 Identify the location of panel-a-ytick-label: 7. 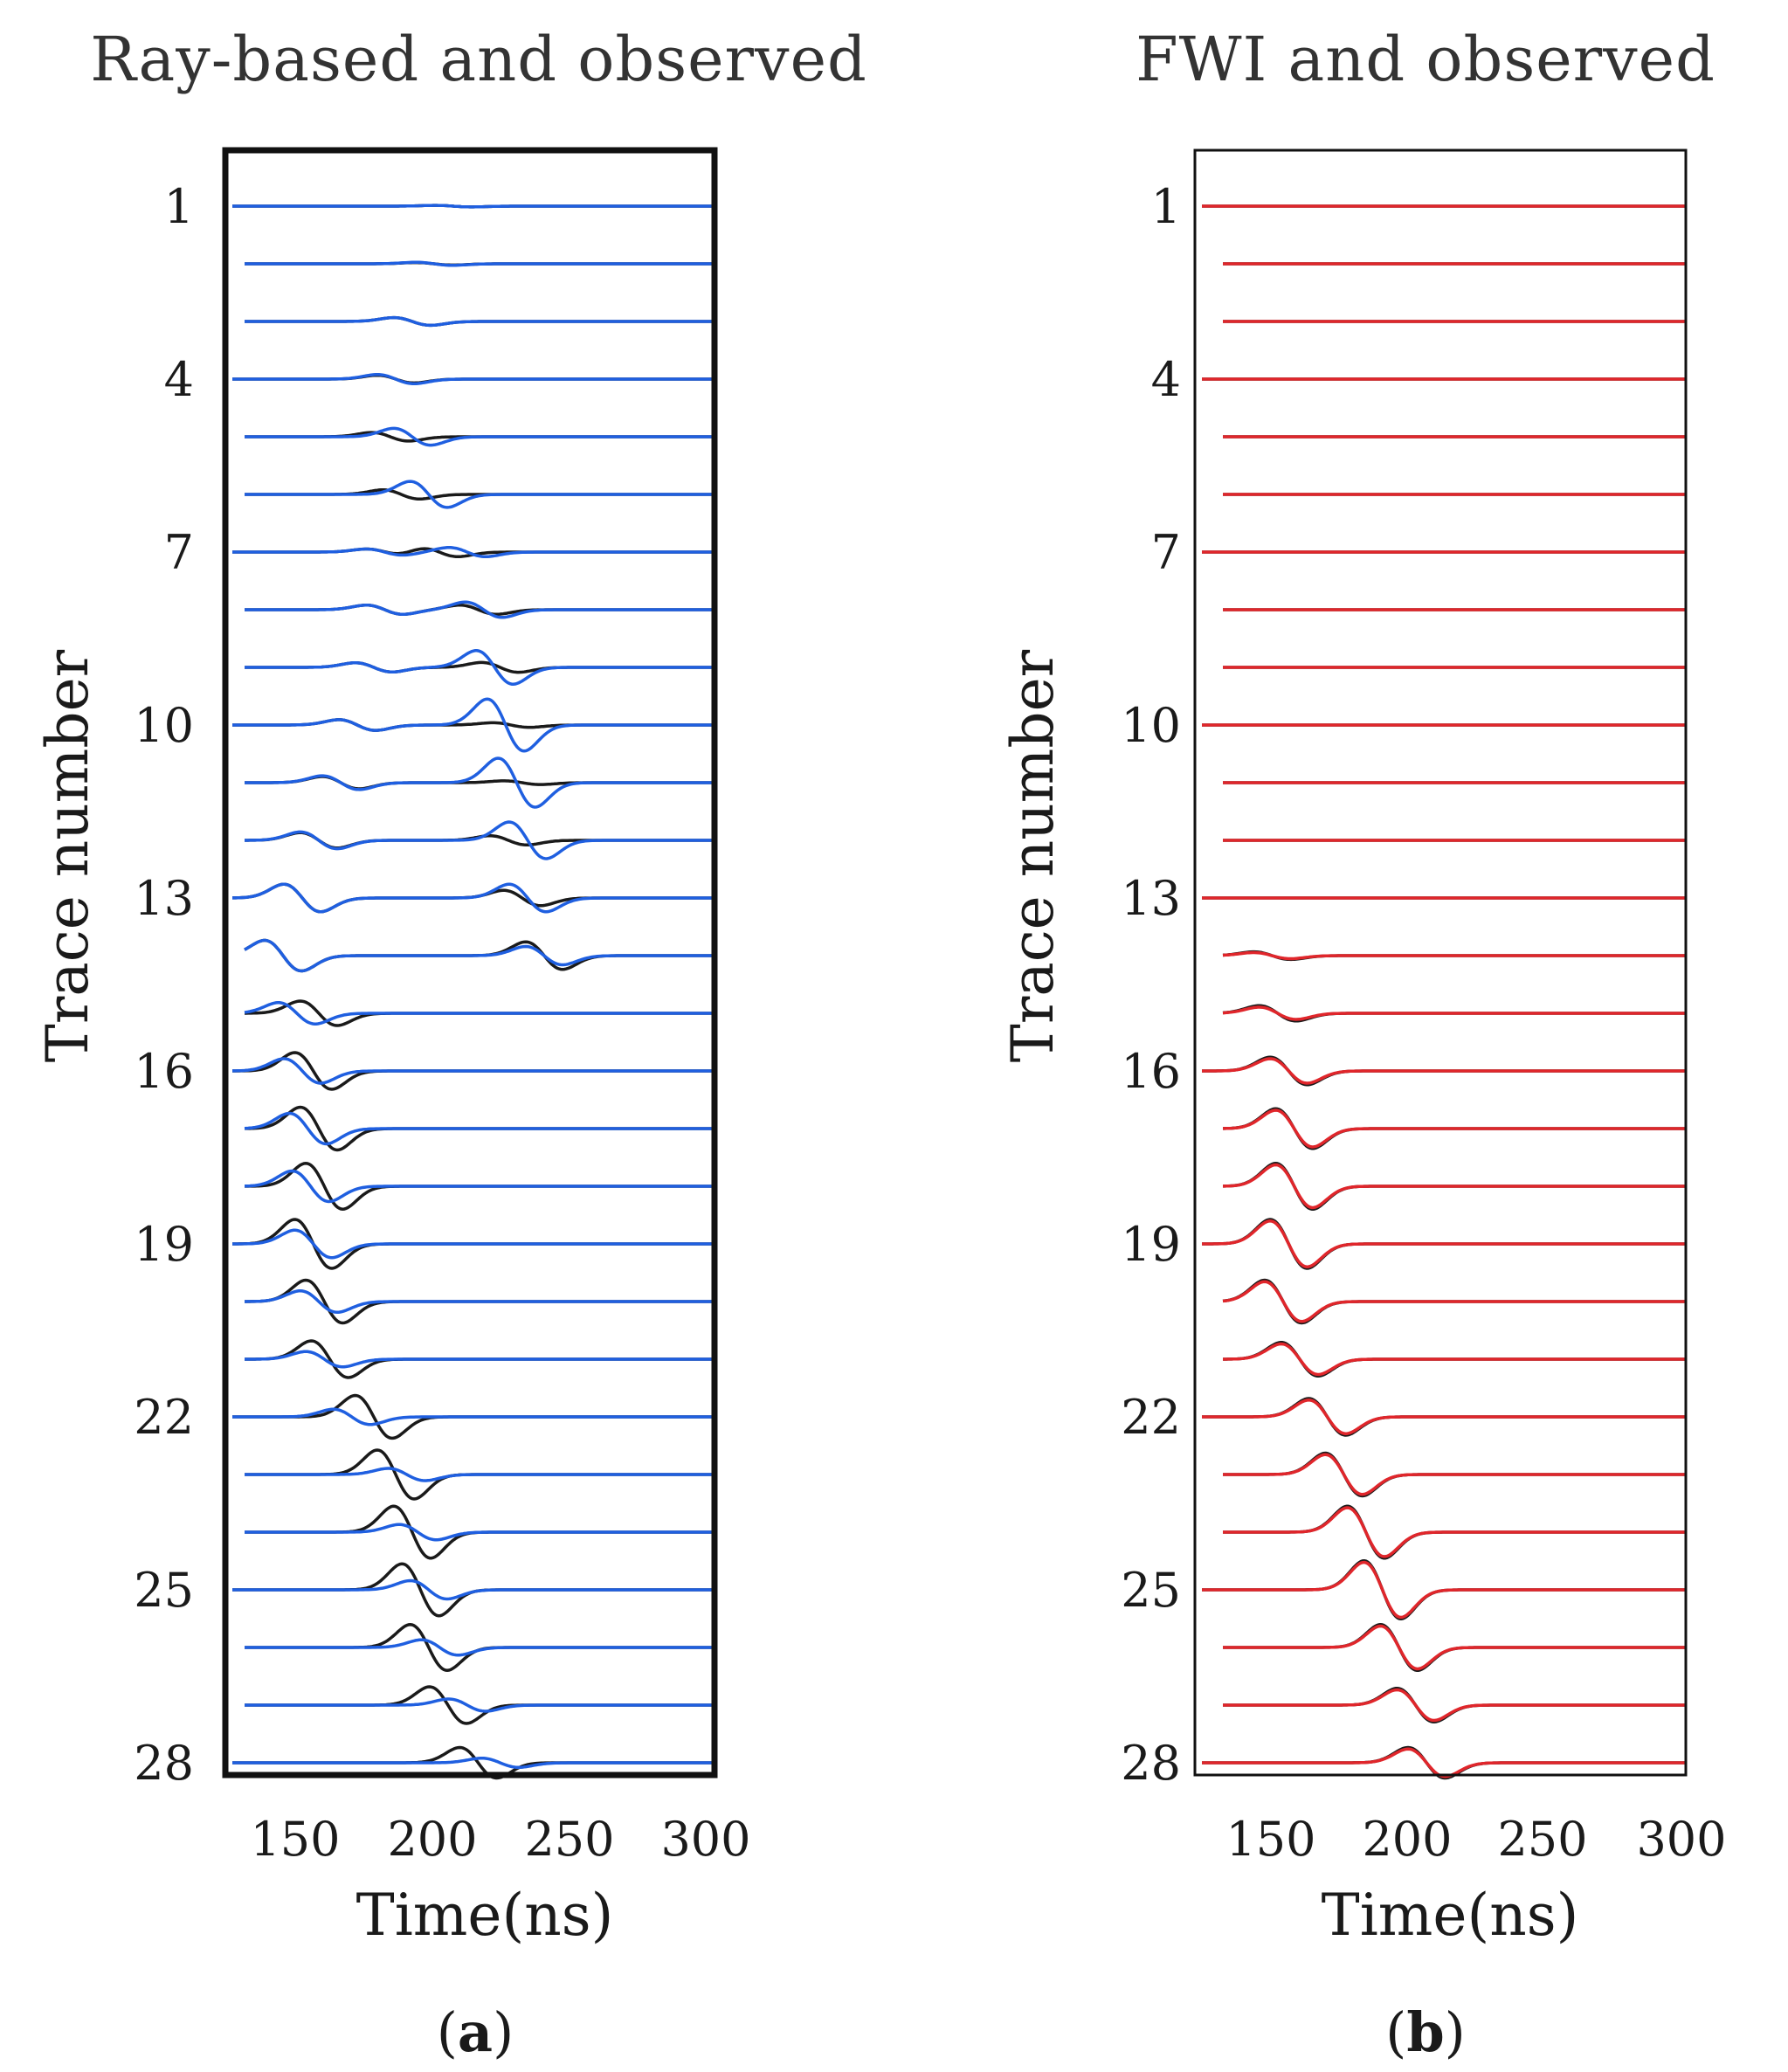
(179, 553).